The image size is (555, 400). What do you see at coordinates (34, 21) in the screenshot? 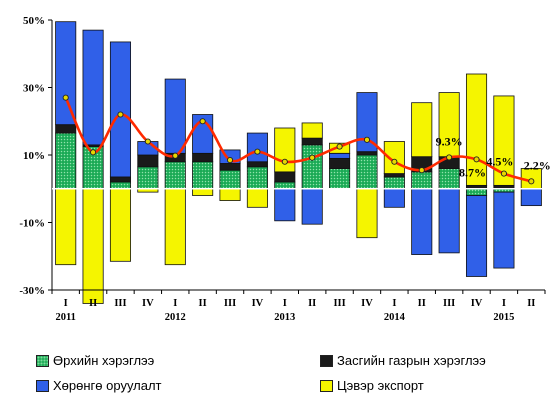
I see `y-tick-label: 50%` at bounding box center [34, 21].